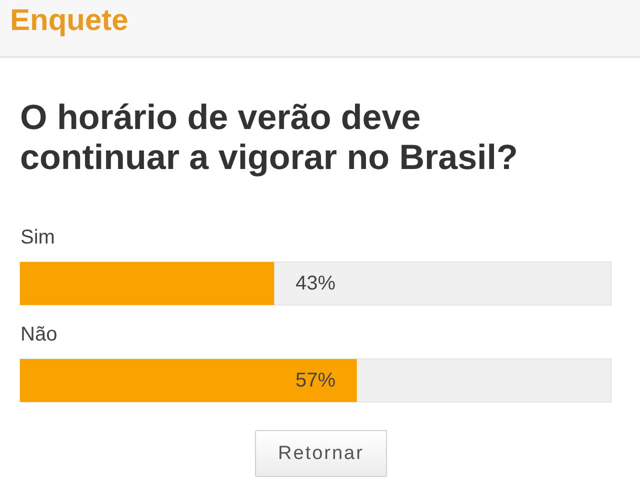 This screenshot has height=480, width=640. What do you see at coordinates (269, 138) in the screenshot?
I see `chart-subtitle: O horário de verão deve continuar a vigorar no Brasil?` at bounding box center [269, 138].